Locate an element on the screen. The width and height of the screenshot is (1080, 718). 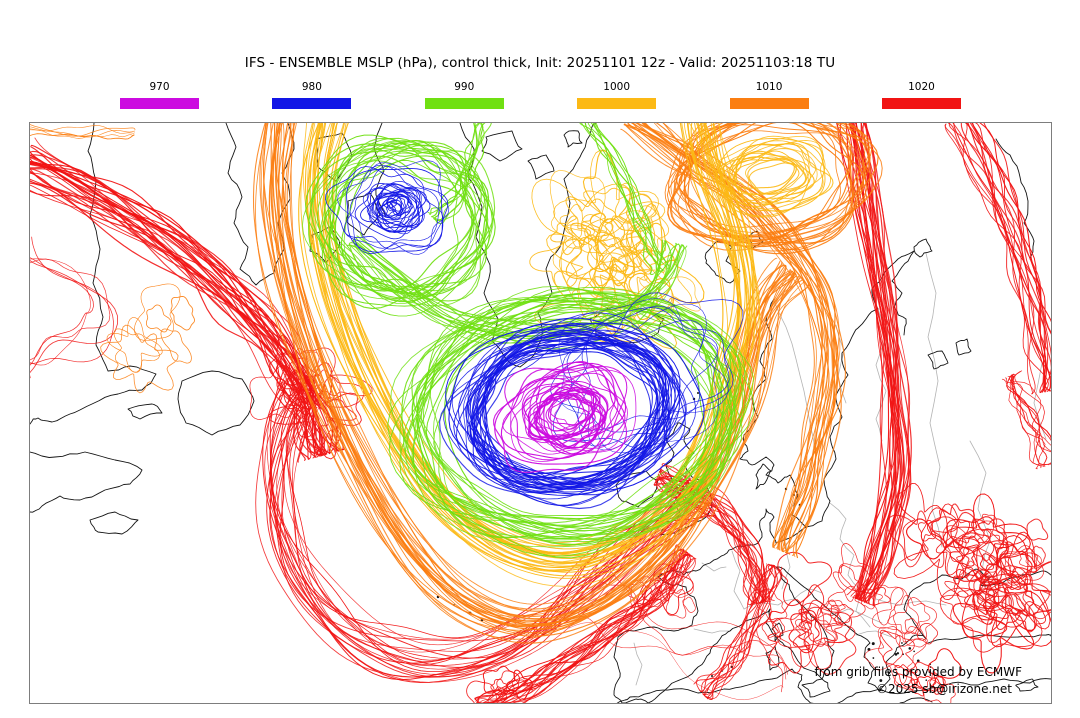
legend-label: 970 is located at coordinates (159, 87).